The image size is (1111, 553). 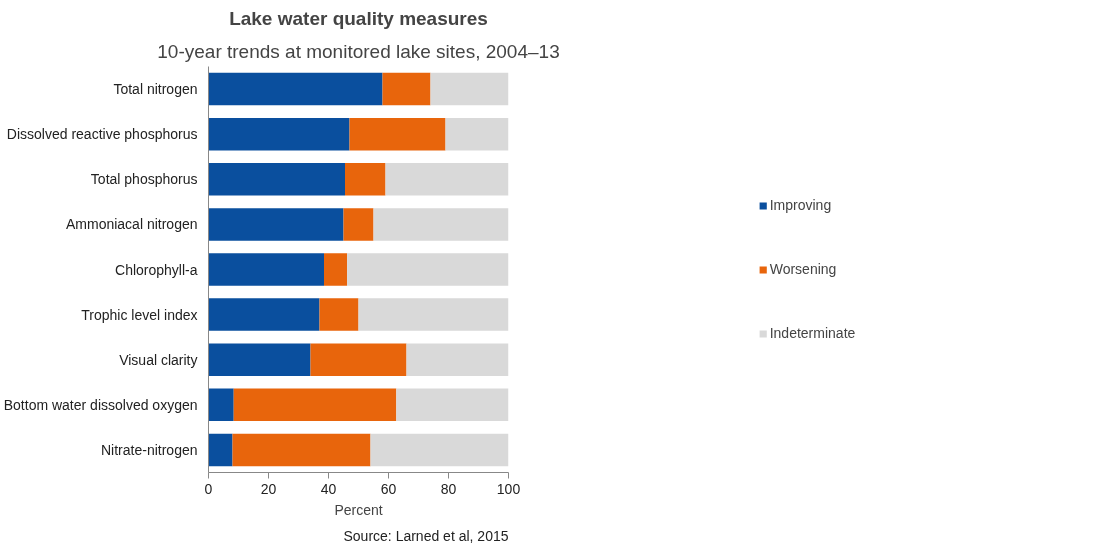 What do you see at coordinates (100, 404) in the screenshot?
I see `y-tick-label: Bottom water dissolved oxygen` at bounding box center [100, 404].